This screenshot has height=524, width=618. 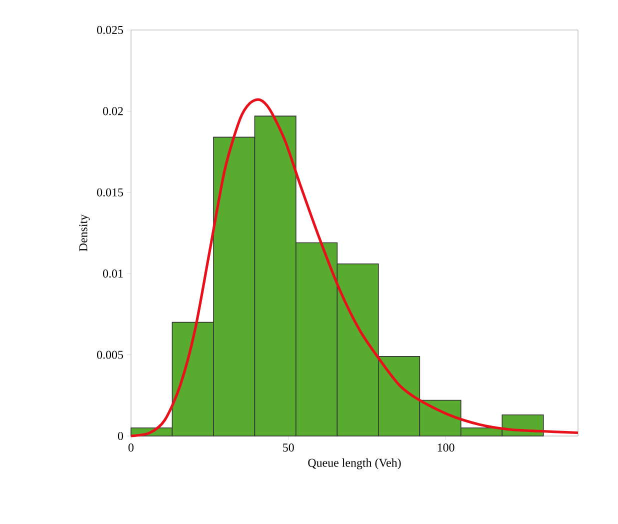 I want to click on y-tick-label: 0.005, so click(x=110, y=354).